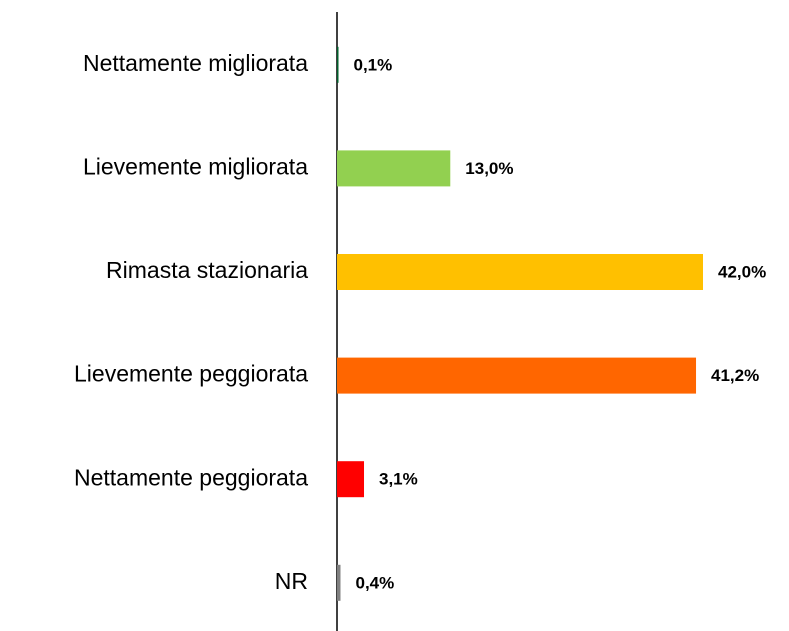 The image size is (789, 631). I want to click on category-label: Lievemente migliorata, so click(195, 166).